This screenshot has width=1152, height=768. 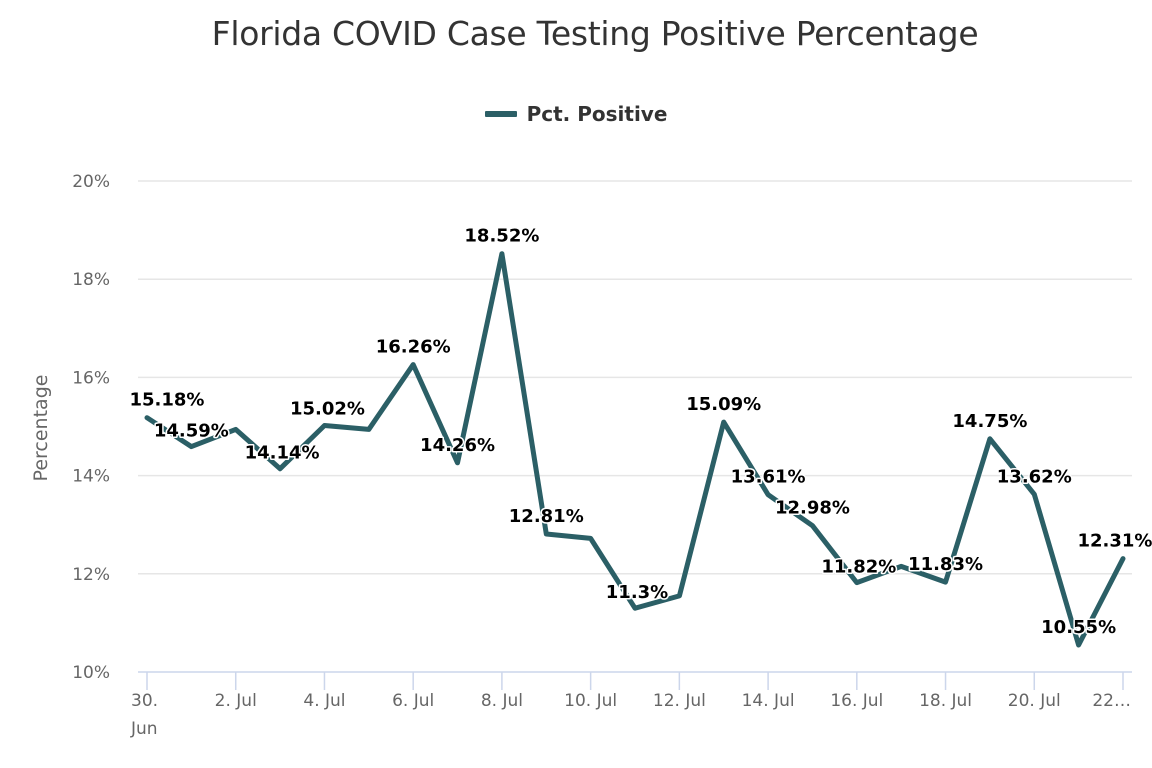 What do you see at coordinates (858, 567) in the screenshot?
I see `data-label-16: 11.82%` at bounding box center [858, 567].